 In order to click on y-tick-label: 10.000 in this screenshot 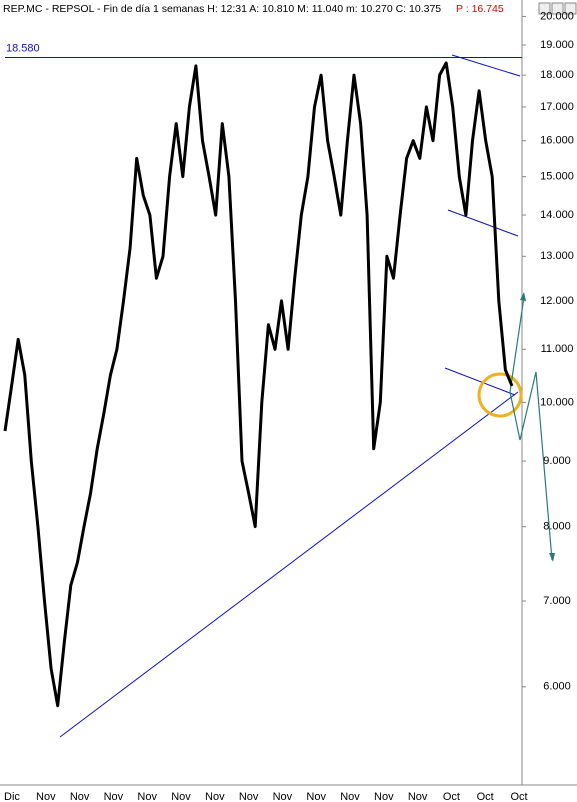, I will do `click(557, 402)`.